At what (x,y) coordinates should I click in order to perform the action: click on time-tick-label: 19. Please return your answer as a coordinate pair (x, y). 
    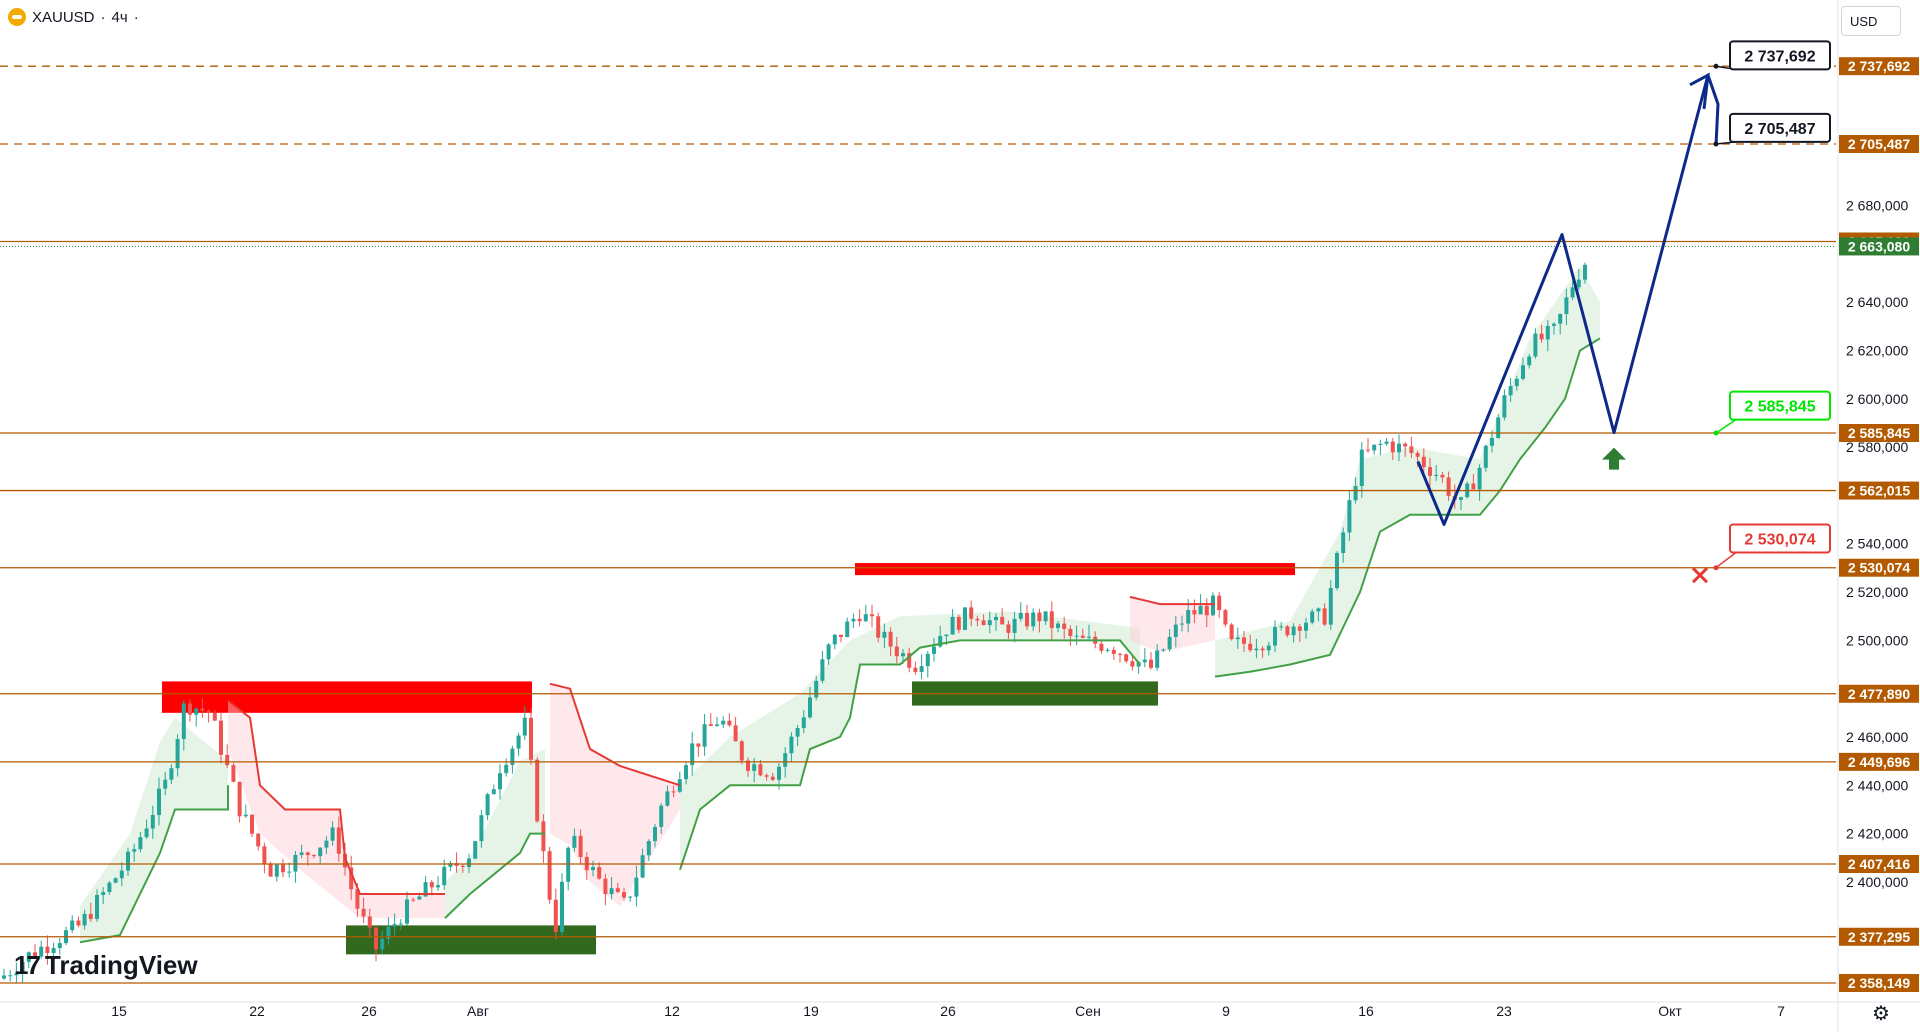
    Looking at the image, I should click on (811, 1011).